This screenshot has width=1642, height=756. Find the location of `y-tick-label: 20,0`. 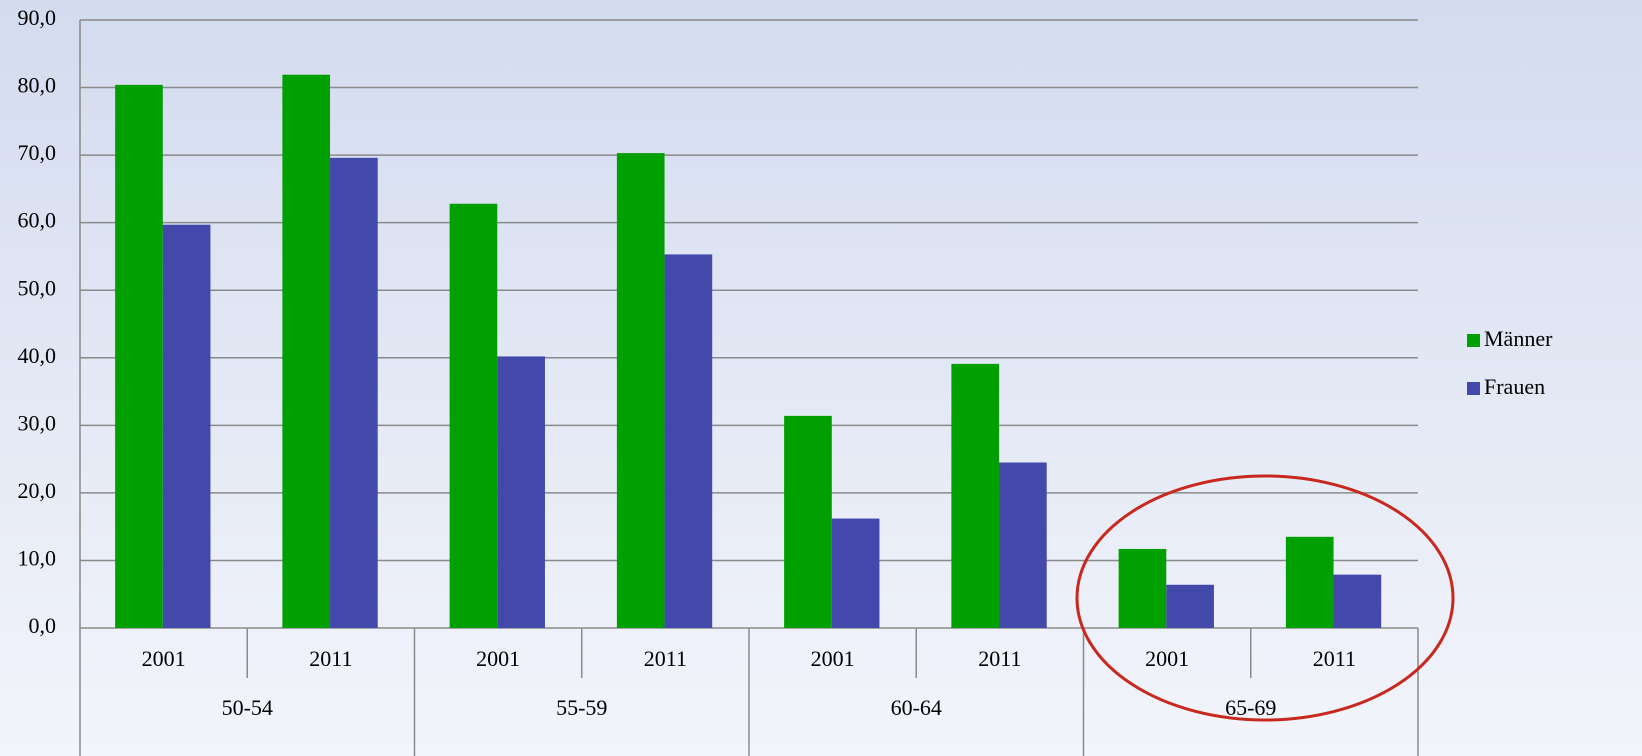

y-tick-label: 20,0 is located at coordinates (37, 490).